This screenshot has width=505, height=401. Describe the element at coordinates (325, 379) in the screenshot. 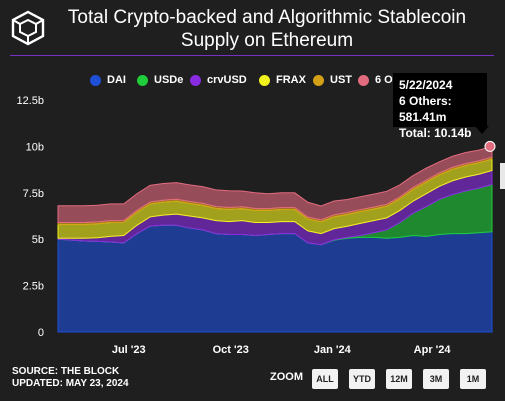

I see `zoom-all-button: ALL` at that location.